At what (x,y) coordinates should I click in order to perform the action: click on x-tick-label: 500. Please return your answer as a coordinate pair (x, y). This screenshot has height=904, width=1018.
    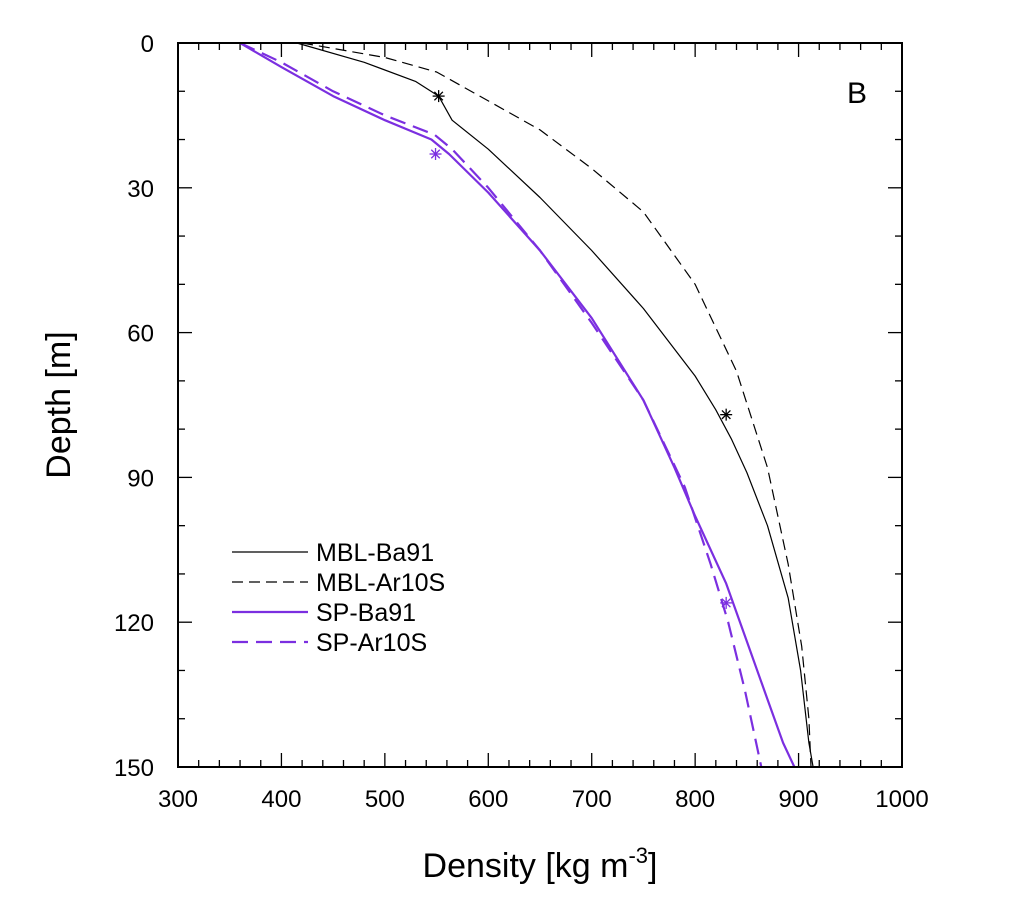
    Looking at the image, I should click on (385, 799).